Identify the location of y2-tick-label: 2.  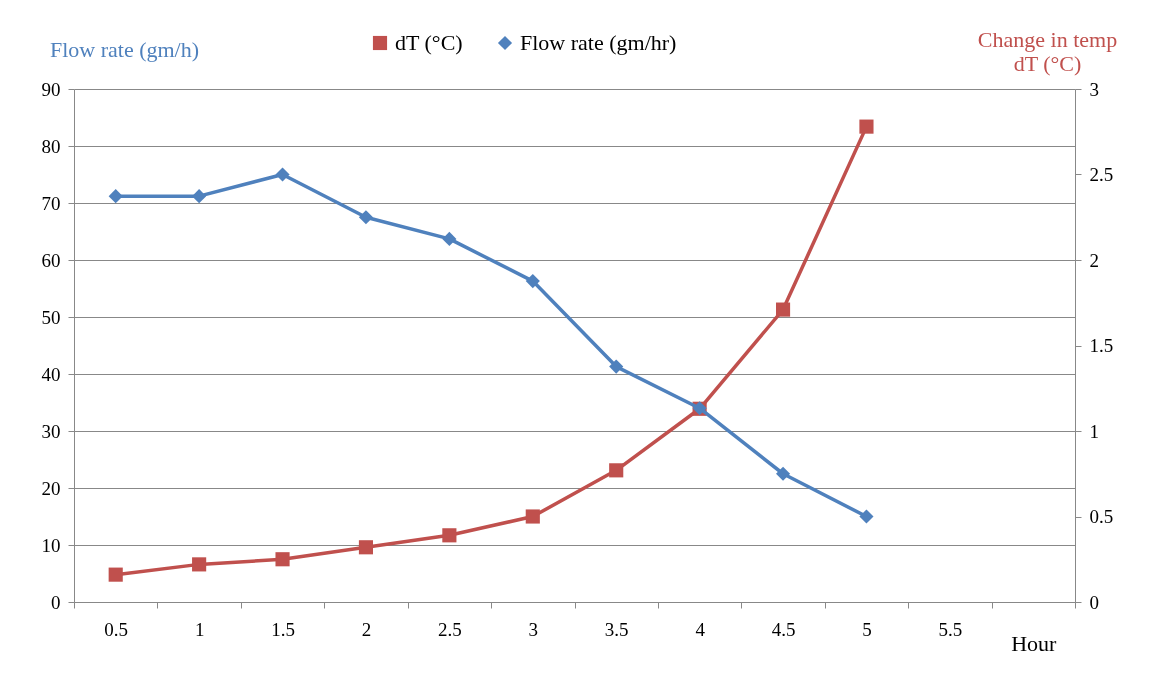
(1094, 260).